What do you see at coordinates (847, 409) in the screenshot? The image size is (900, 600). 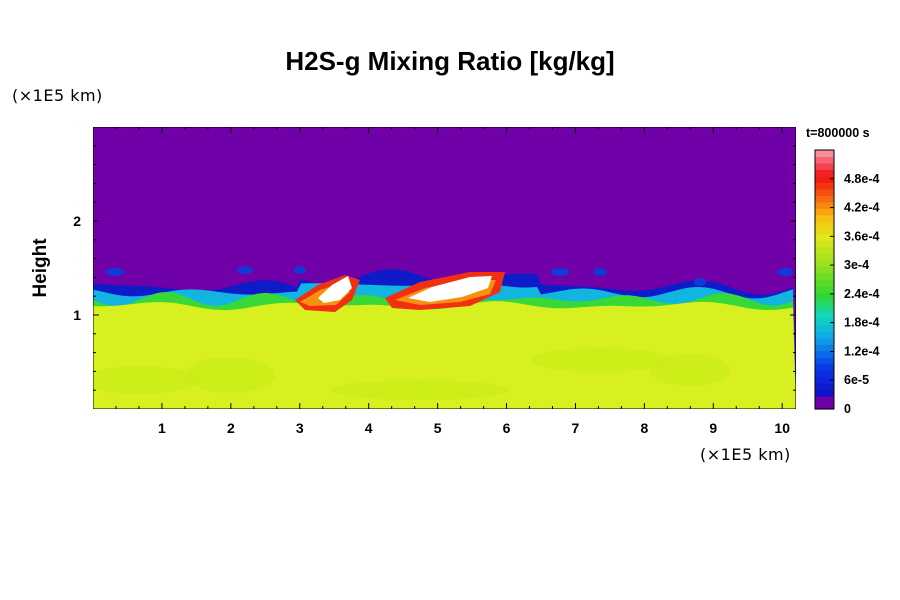 I see `colorbar-tick-label: 0` at bounding box center [847, 409].